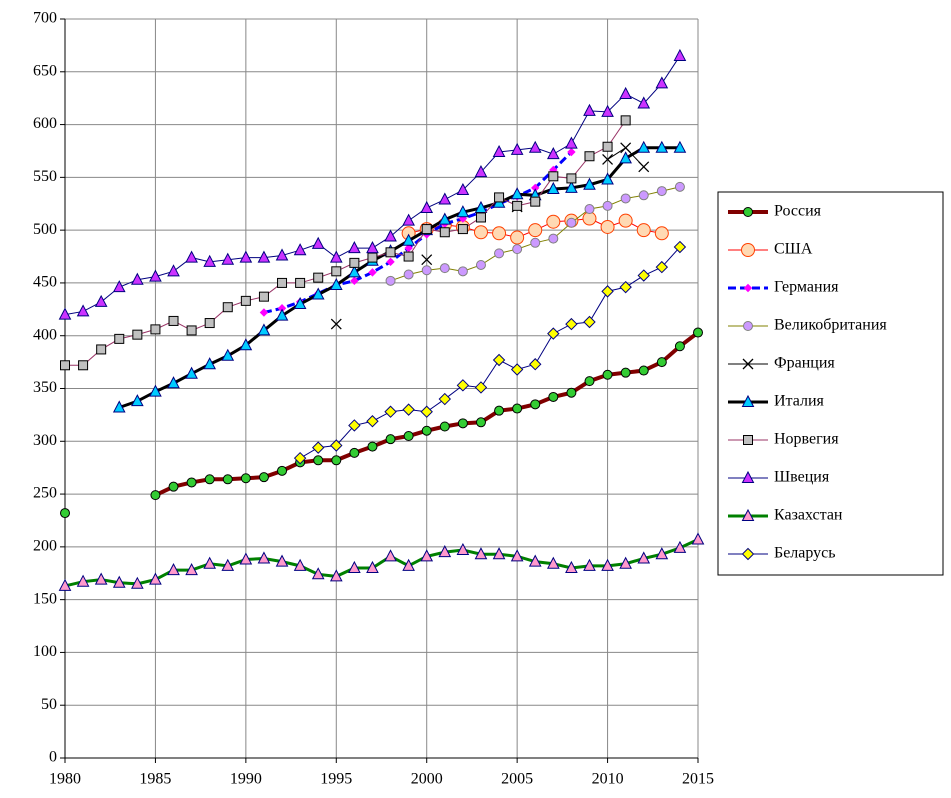  Describe the element at coordinates (45, 334) in the screenshot. I see `y-tick-label: 400` at that location.